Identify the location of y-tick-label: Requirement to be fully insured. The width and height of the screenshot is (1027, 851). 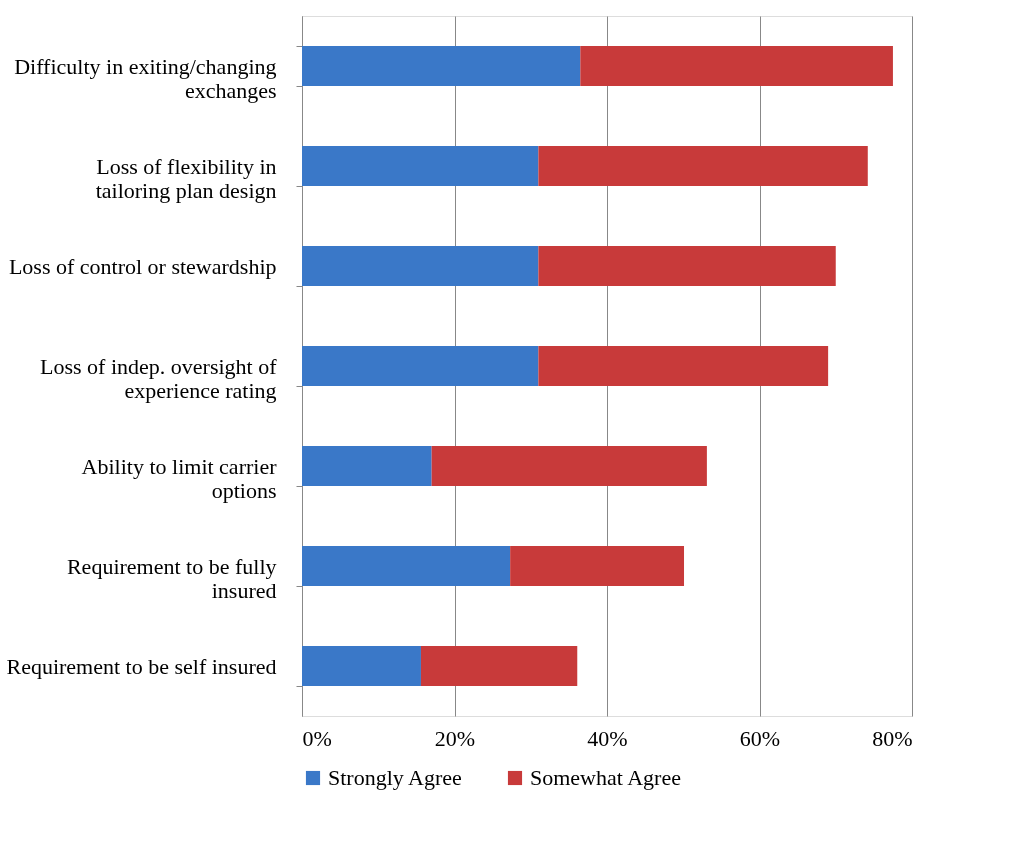
(171, 578).